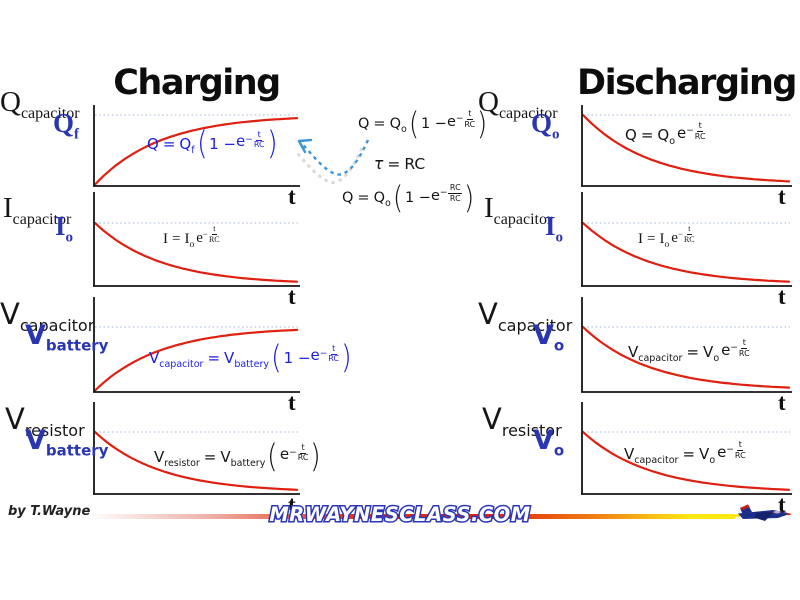  What do you see at coordinates (687, 83) in the screenshot?
I see `discharging-title: Discharging` at bounding box center [687, 83].